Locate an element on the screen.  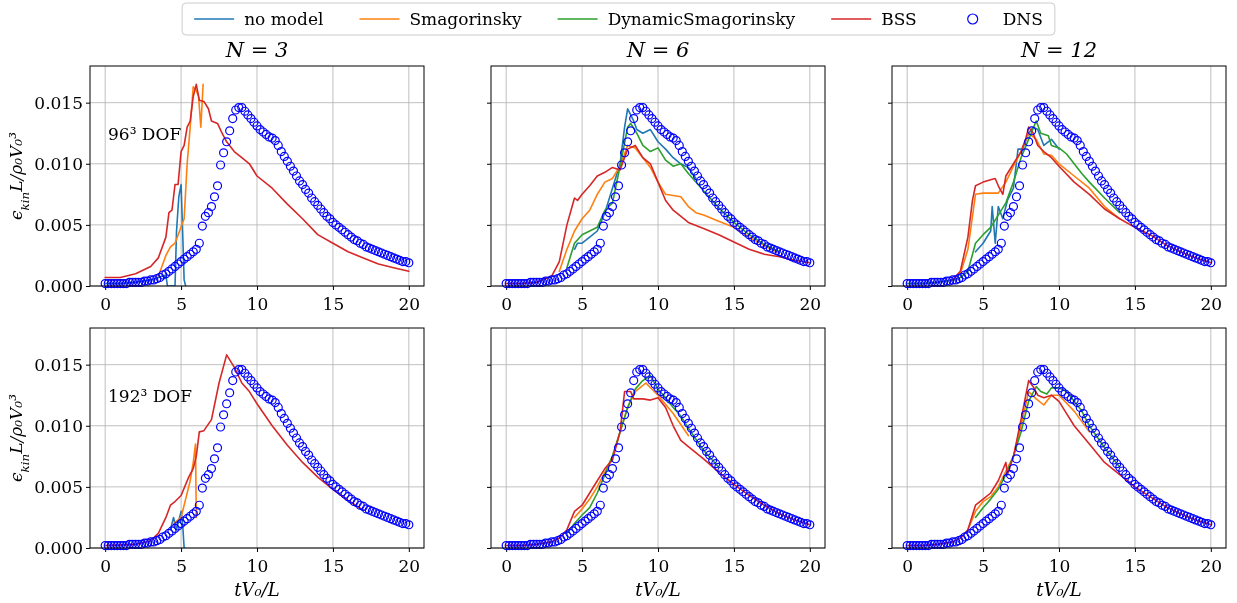
annotation: 192³ DOF is located at coordinates (150, 396).